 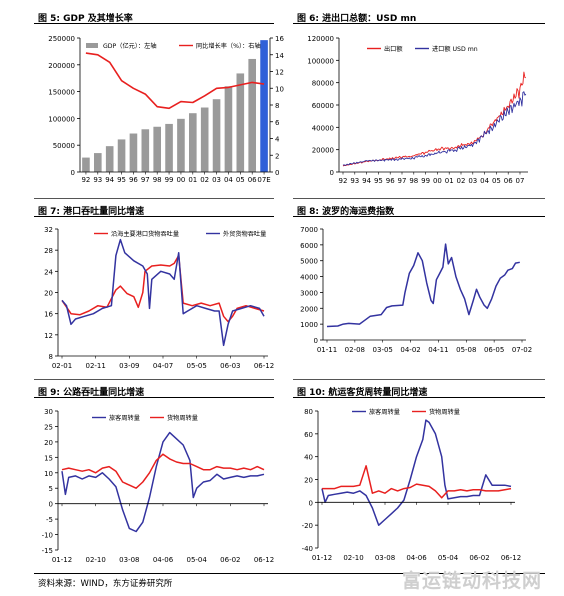 What do you see at coordinates (353, 558) in the screenshot?
I see `fig10-x-tick-label: 02-10` at bounding box center [353, 558].